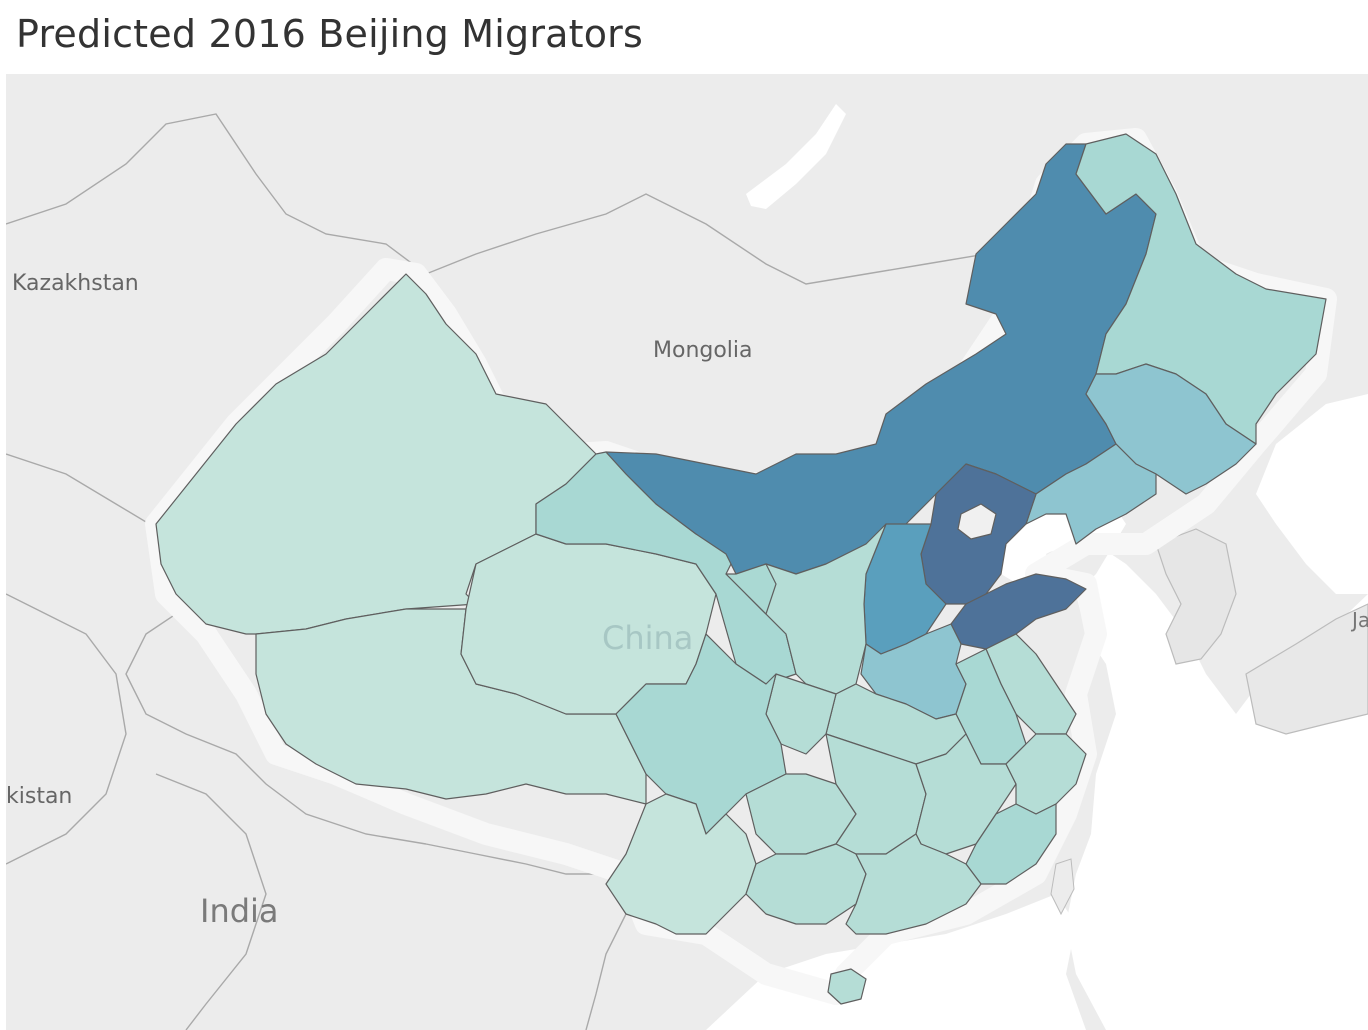 The width and height of the screenshot is (1368, 1030). What do you see at coordinates (329, 34) in the screenshot?
I see `chart-title: Predicted 2016 Beijing Migrators` at bounding box center [329, 34].